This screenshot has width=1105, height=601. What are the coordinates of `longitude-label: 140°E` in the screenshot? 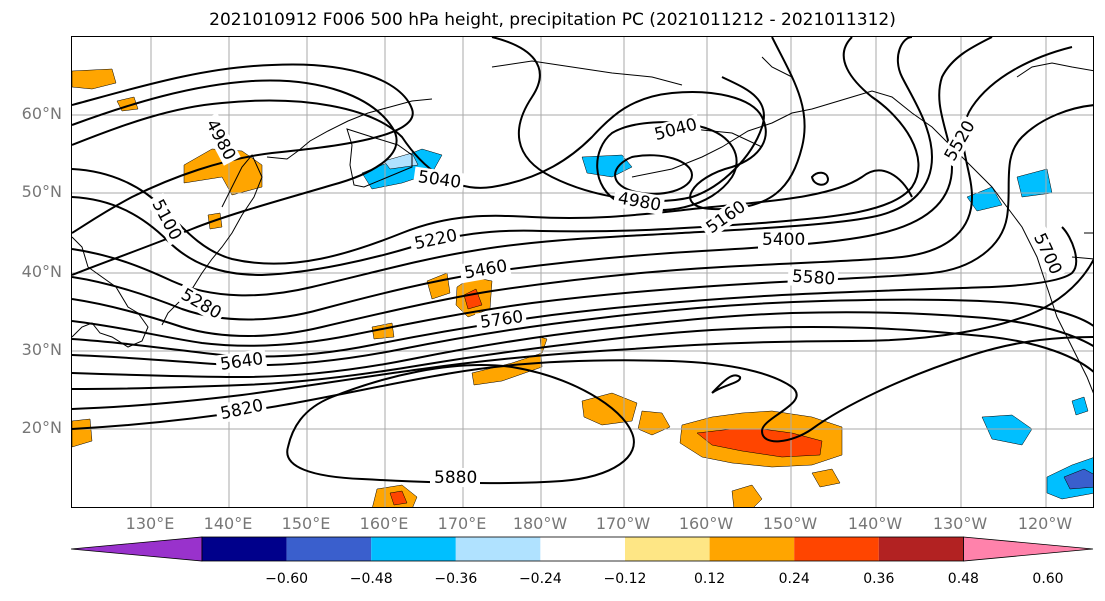 It's located at (228, 523).